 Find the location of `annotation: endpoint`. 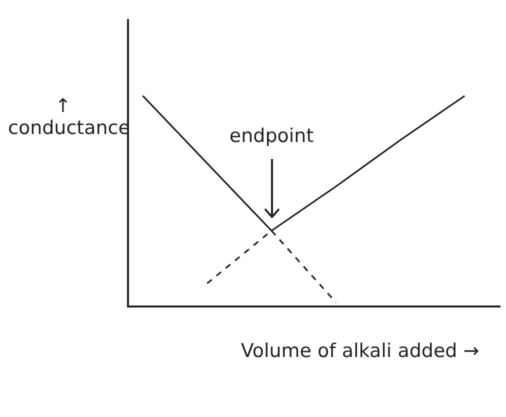

annotation: endpoint is located at coordinates (271, 136).